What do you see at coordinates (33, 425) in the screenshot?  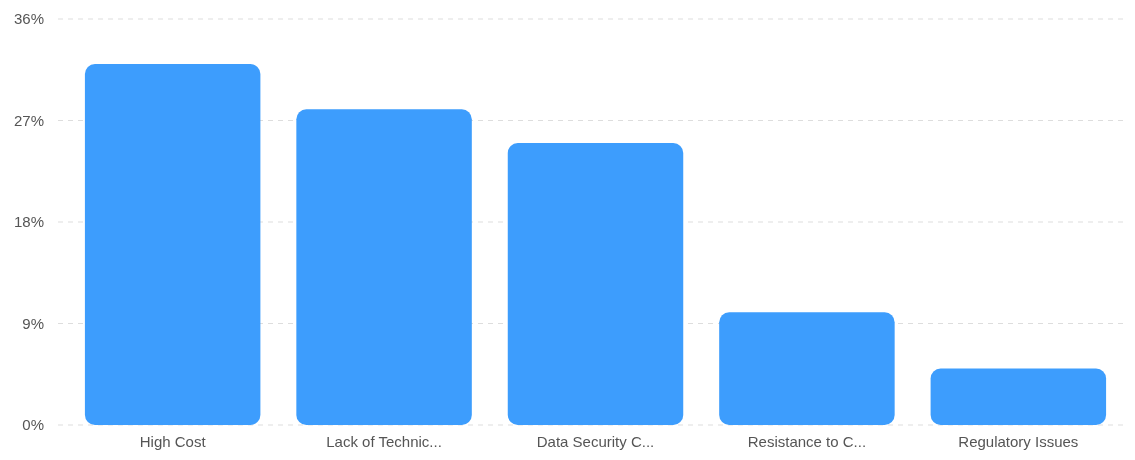 I see `y-tick-label: 0%` at bounding box center [33, 425].